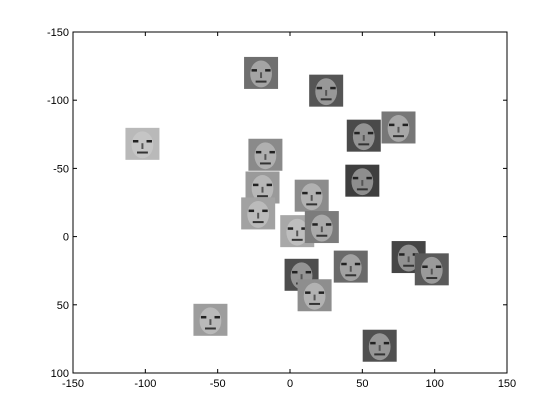 This screenshot has width=560, height=420. Describe the element at coordinates (507, 384) in the screenshot. I see `x-tick-label: 150` at that location.